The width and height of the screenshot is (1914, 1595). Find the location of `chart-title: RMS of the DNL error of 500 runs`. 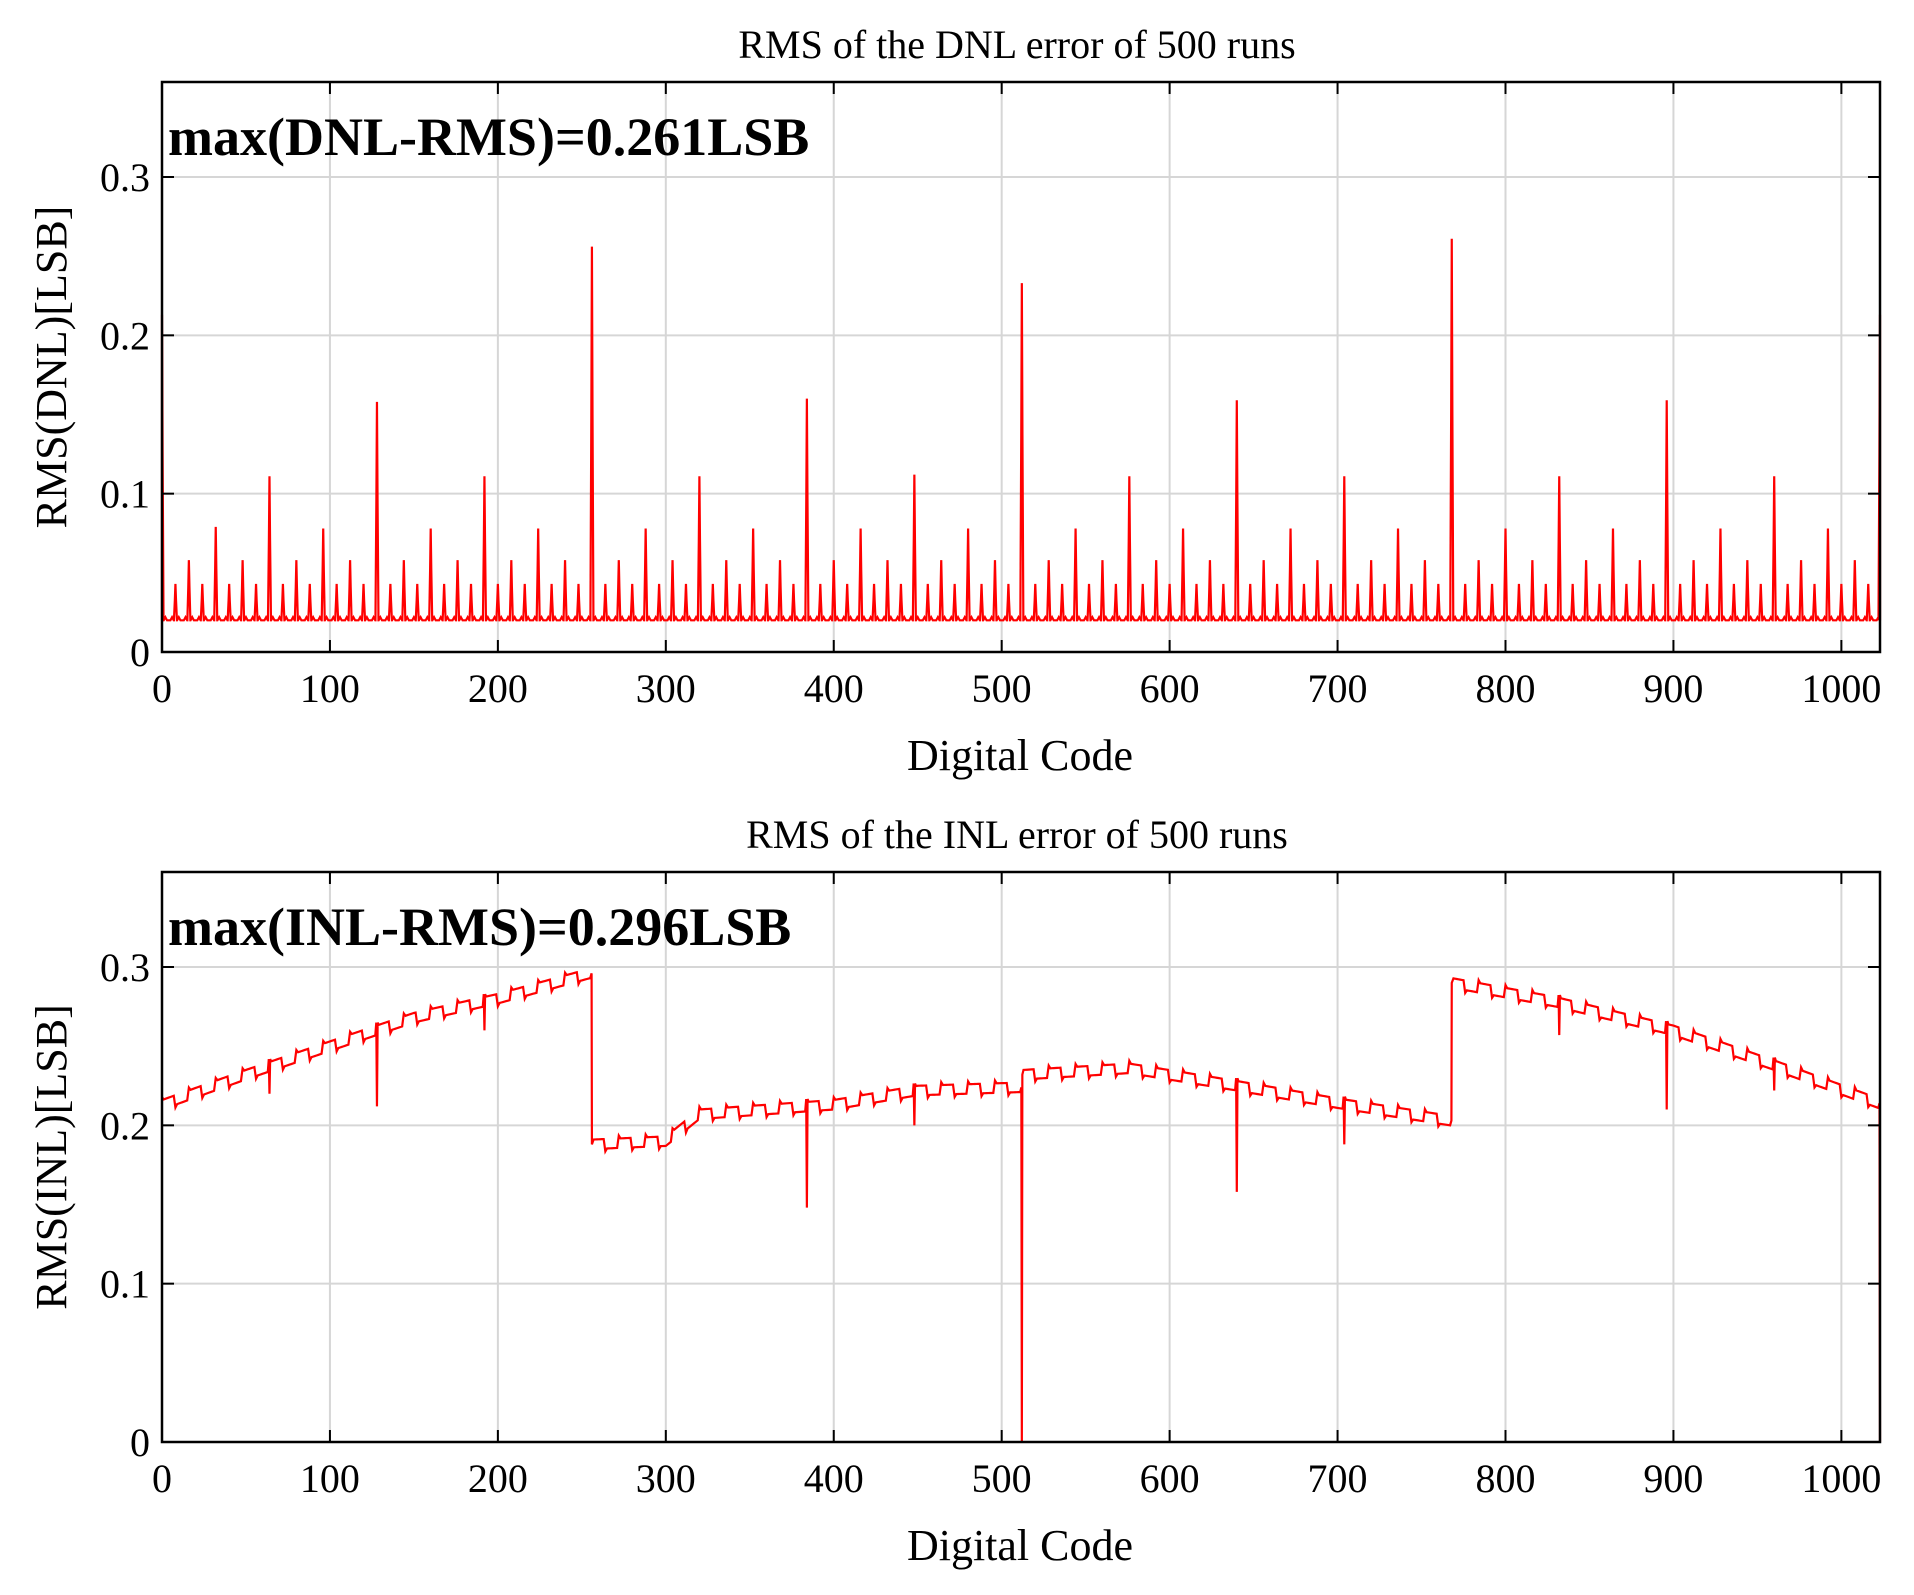

chart-title: RMS of the DNL error of 500 runs is located at coordinates (1016, 44).